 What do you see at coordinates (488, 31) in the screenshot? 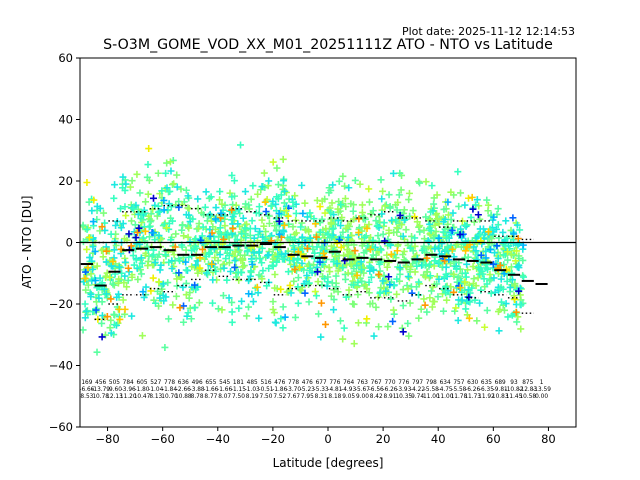
I see `plot-date: Plot date: 2025-11-12 12:14:53` at bounding box center [488, 31].